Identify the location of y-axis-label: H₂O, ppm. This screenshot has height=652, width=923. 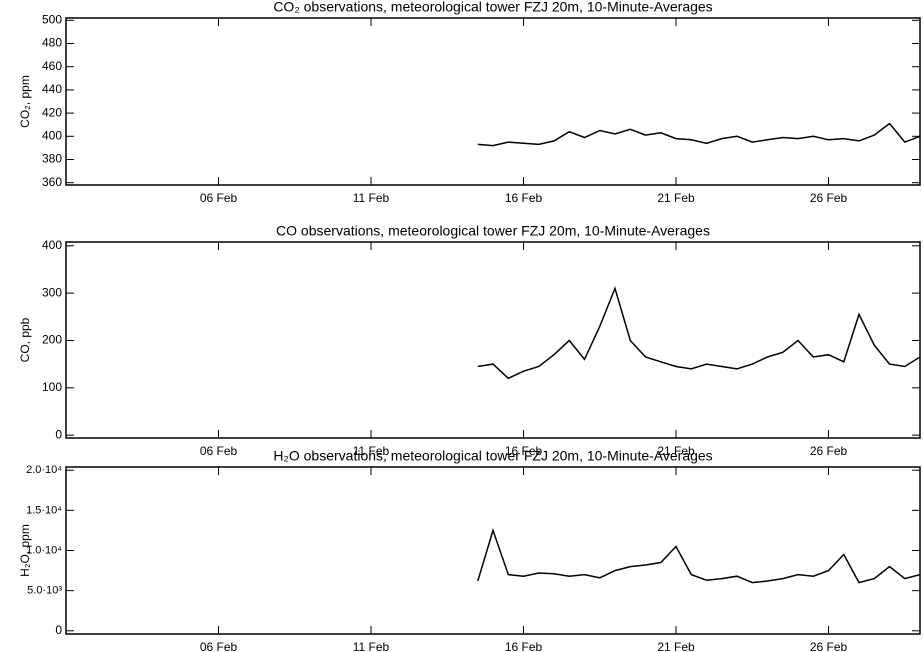
(25, 550).